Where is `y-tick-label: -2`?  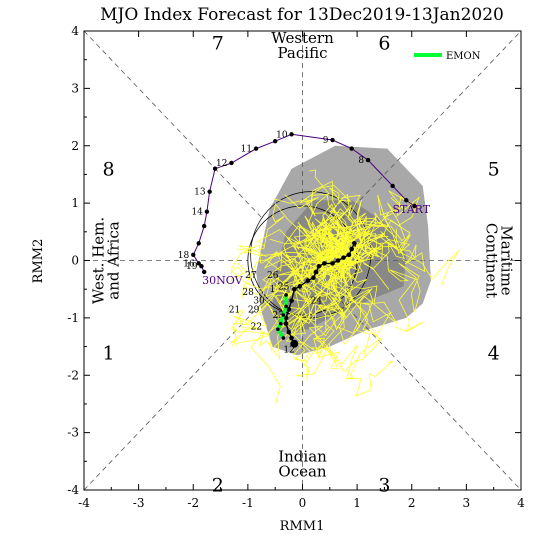 y-tick-label: -2 is located at coordinates (73, 375).